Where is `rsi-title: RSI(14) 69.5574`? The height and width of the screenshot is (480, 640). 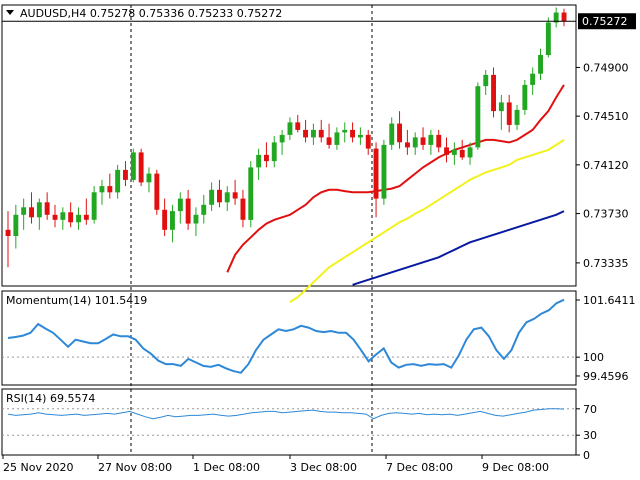
rsi-title: RSI(14) 69.5574 is located at coordinates (50, 398).